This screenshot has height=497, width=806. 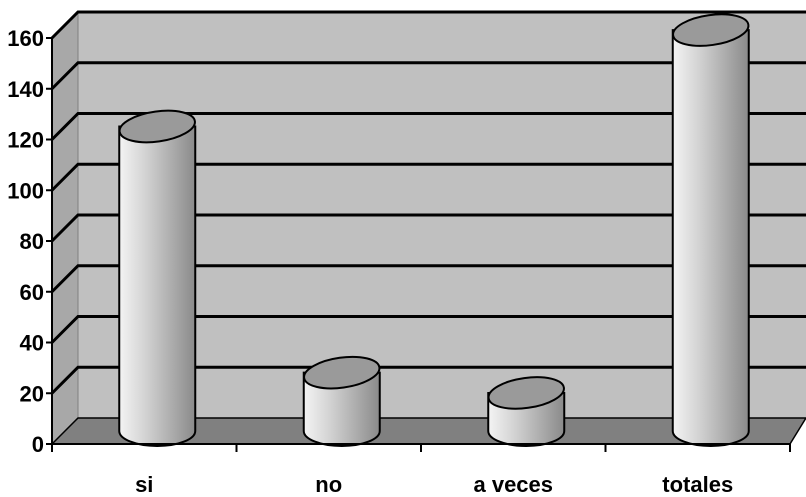 I want to click on y-tick-label: 40, so click(x=32, y=343).